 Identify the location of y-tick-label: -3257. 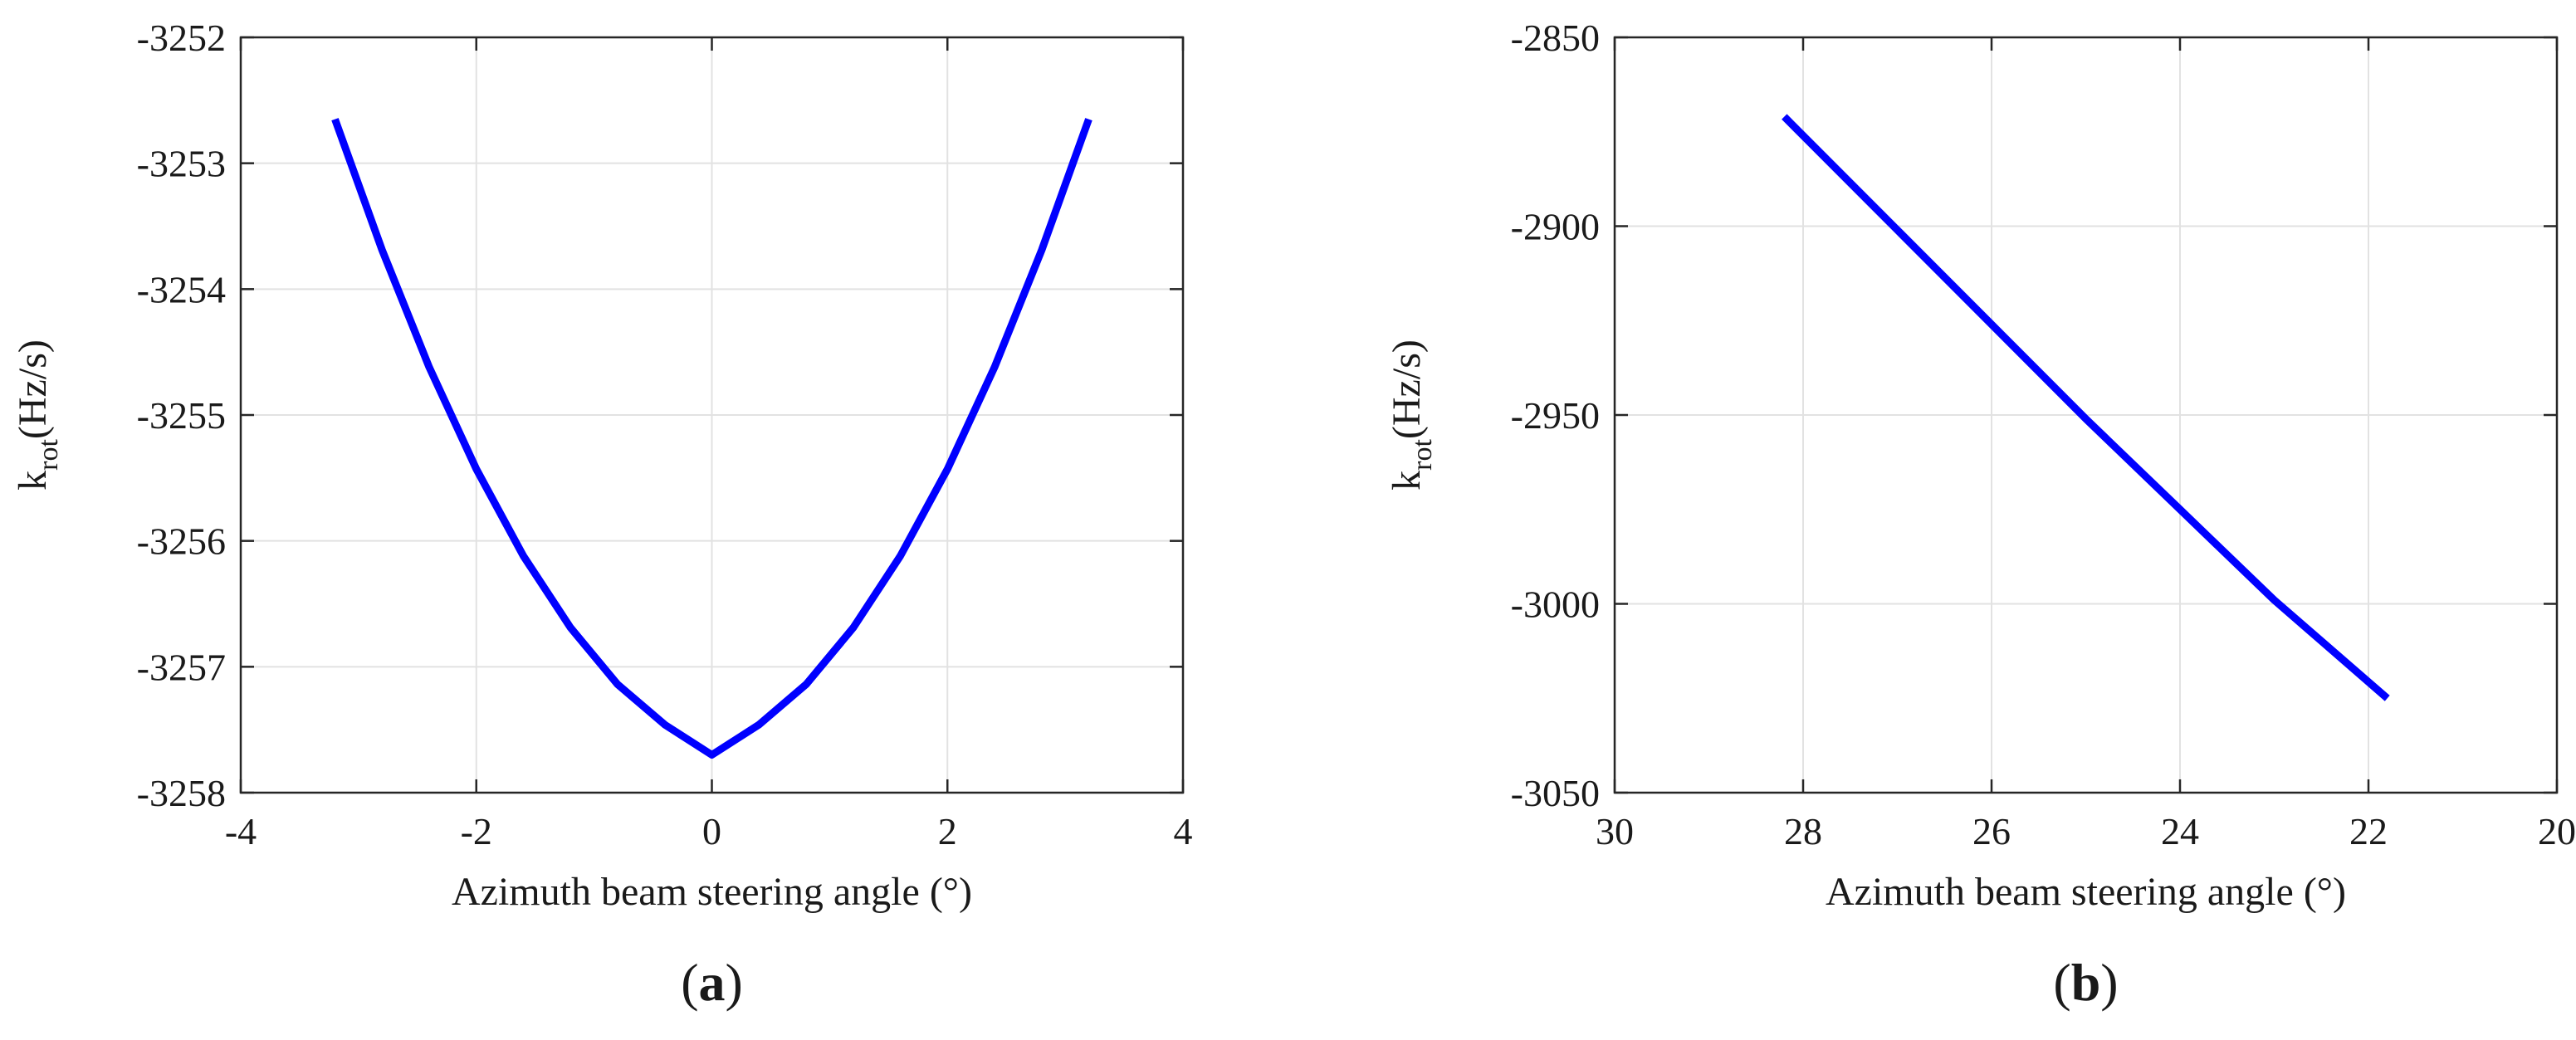
(181, 667).